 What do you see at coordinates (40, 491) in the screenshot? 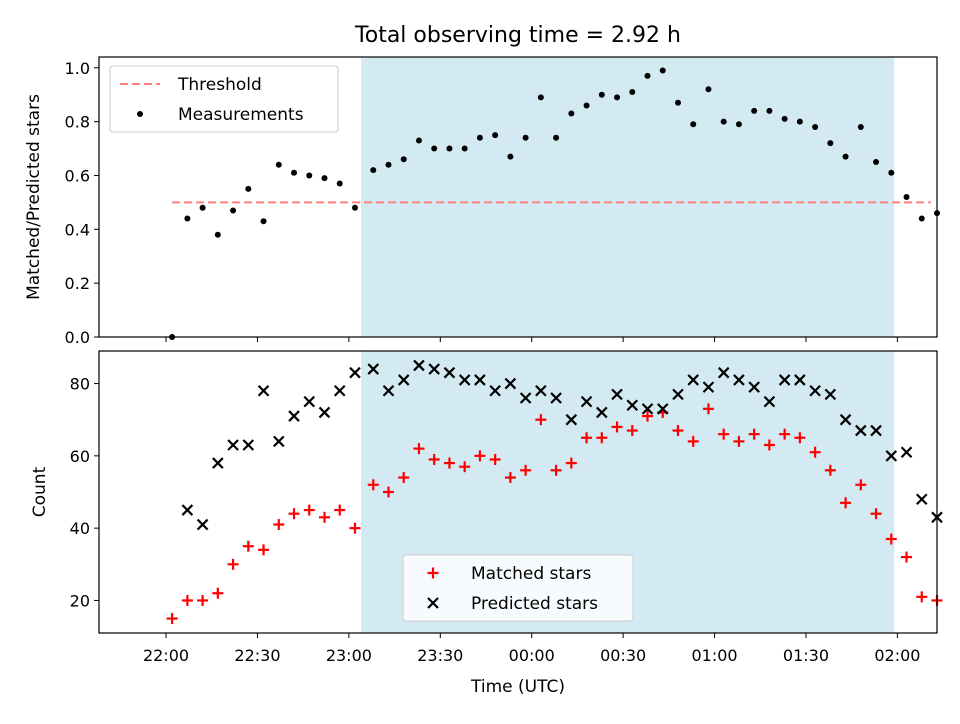
I see `bottom-y-axis-label: Count` at bounding box center [40, 491].